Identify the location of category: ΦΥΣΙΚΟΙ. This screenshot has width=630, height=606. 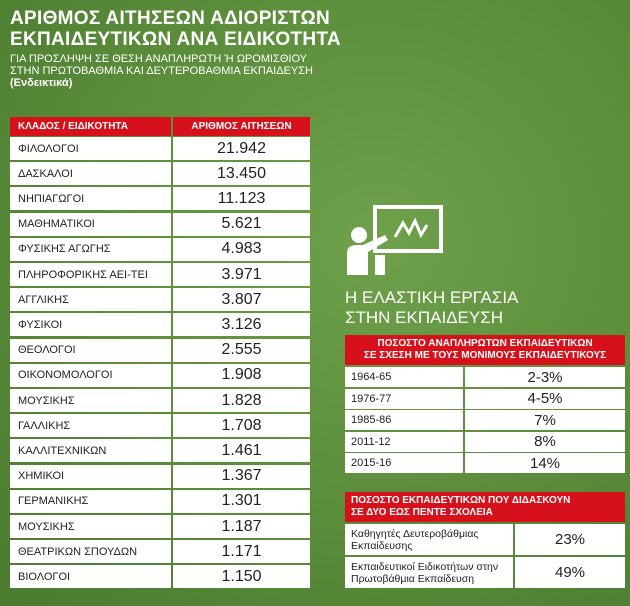
(90, 325).